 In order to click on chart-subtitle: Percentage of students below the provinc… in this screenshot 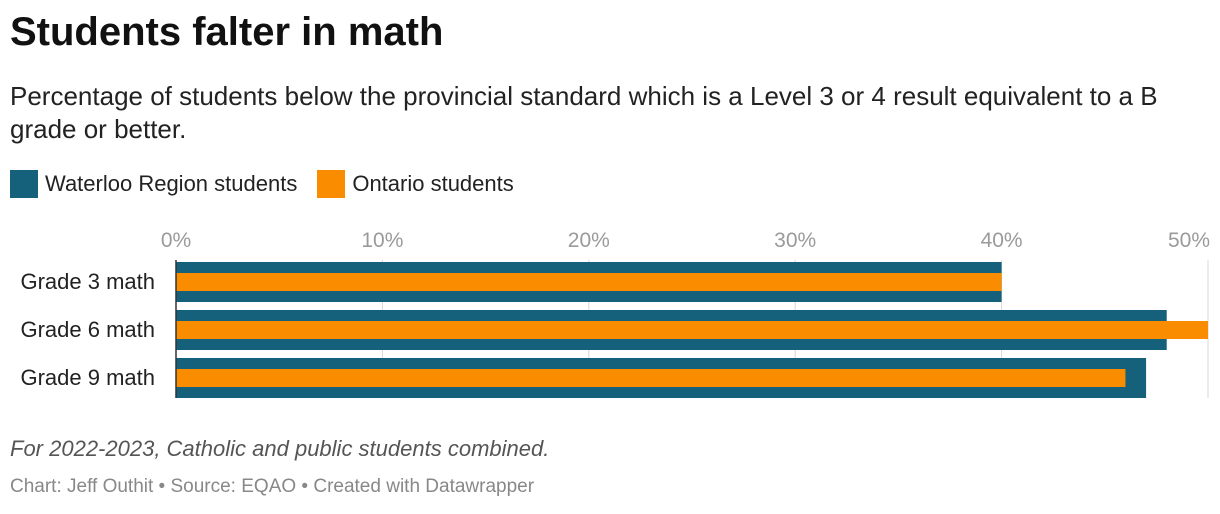, I will do `click(584, 112)`.